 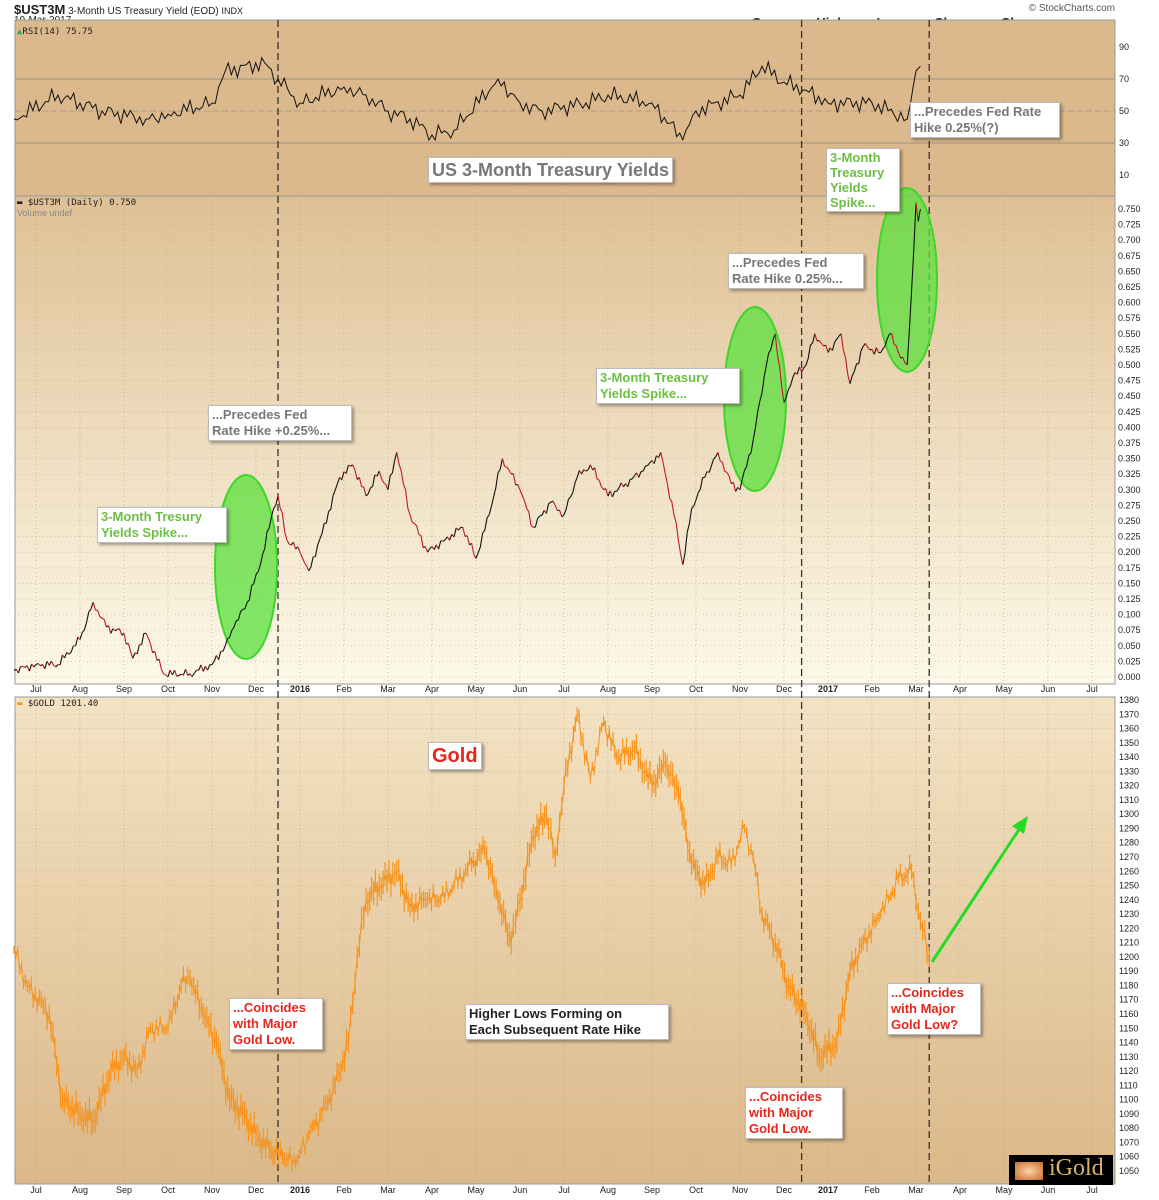 I want to click on x-tick-label: Nov, so click(x=740, y=689).